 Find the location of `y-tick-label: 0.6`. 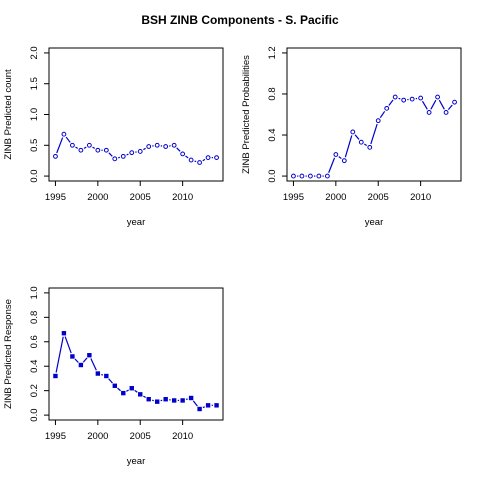

y-tick-label: 0.6 is located at coordinates (34, 341).